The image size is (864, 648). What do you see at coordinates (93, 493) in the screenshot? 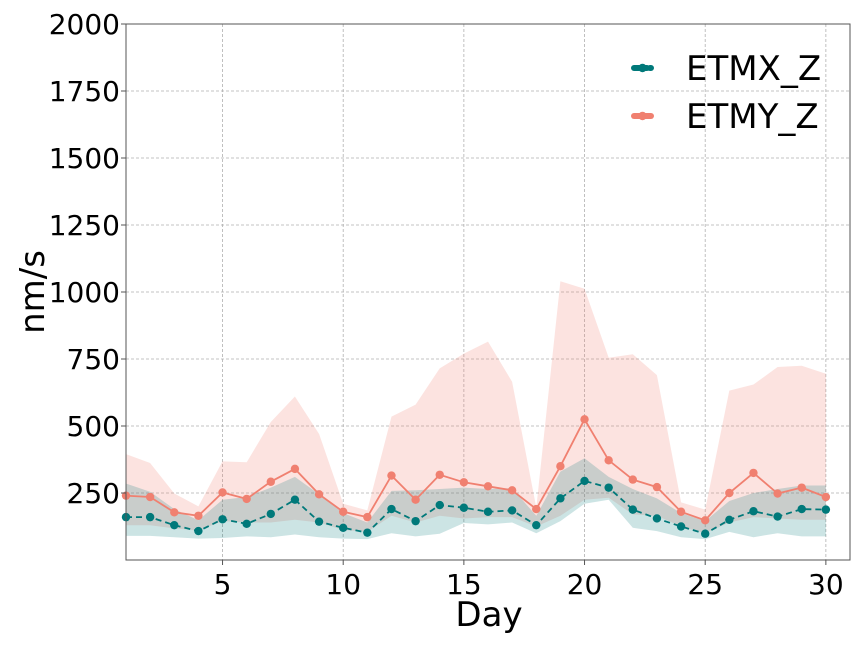
I see `y-tick-label: 250` at bounding box center [93, 493].